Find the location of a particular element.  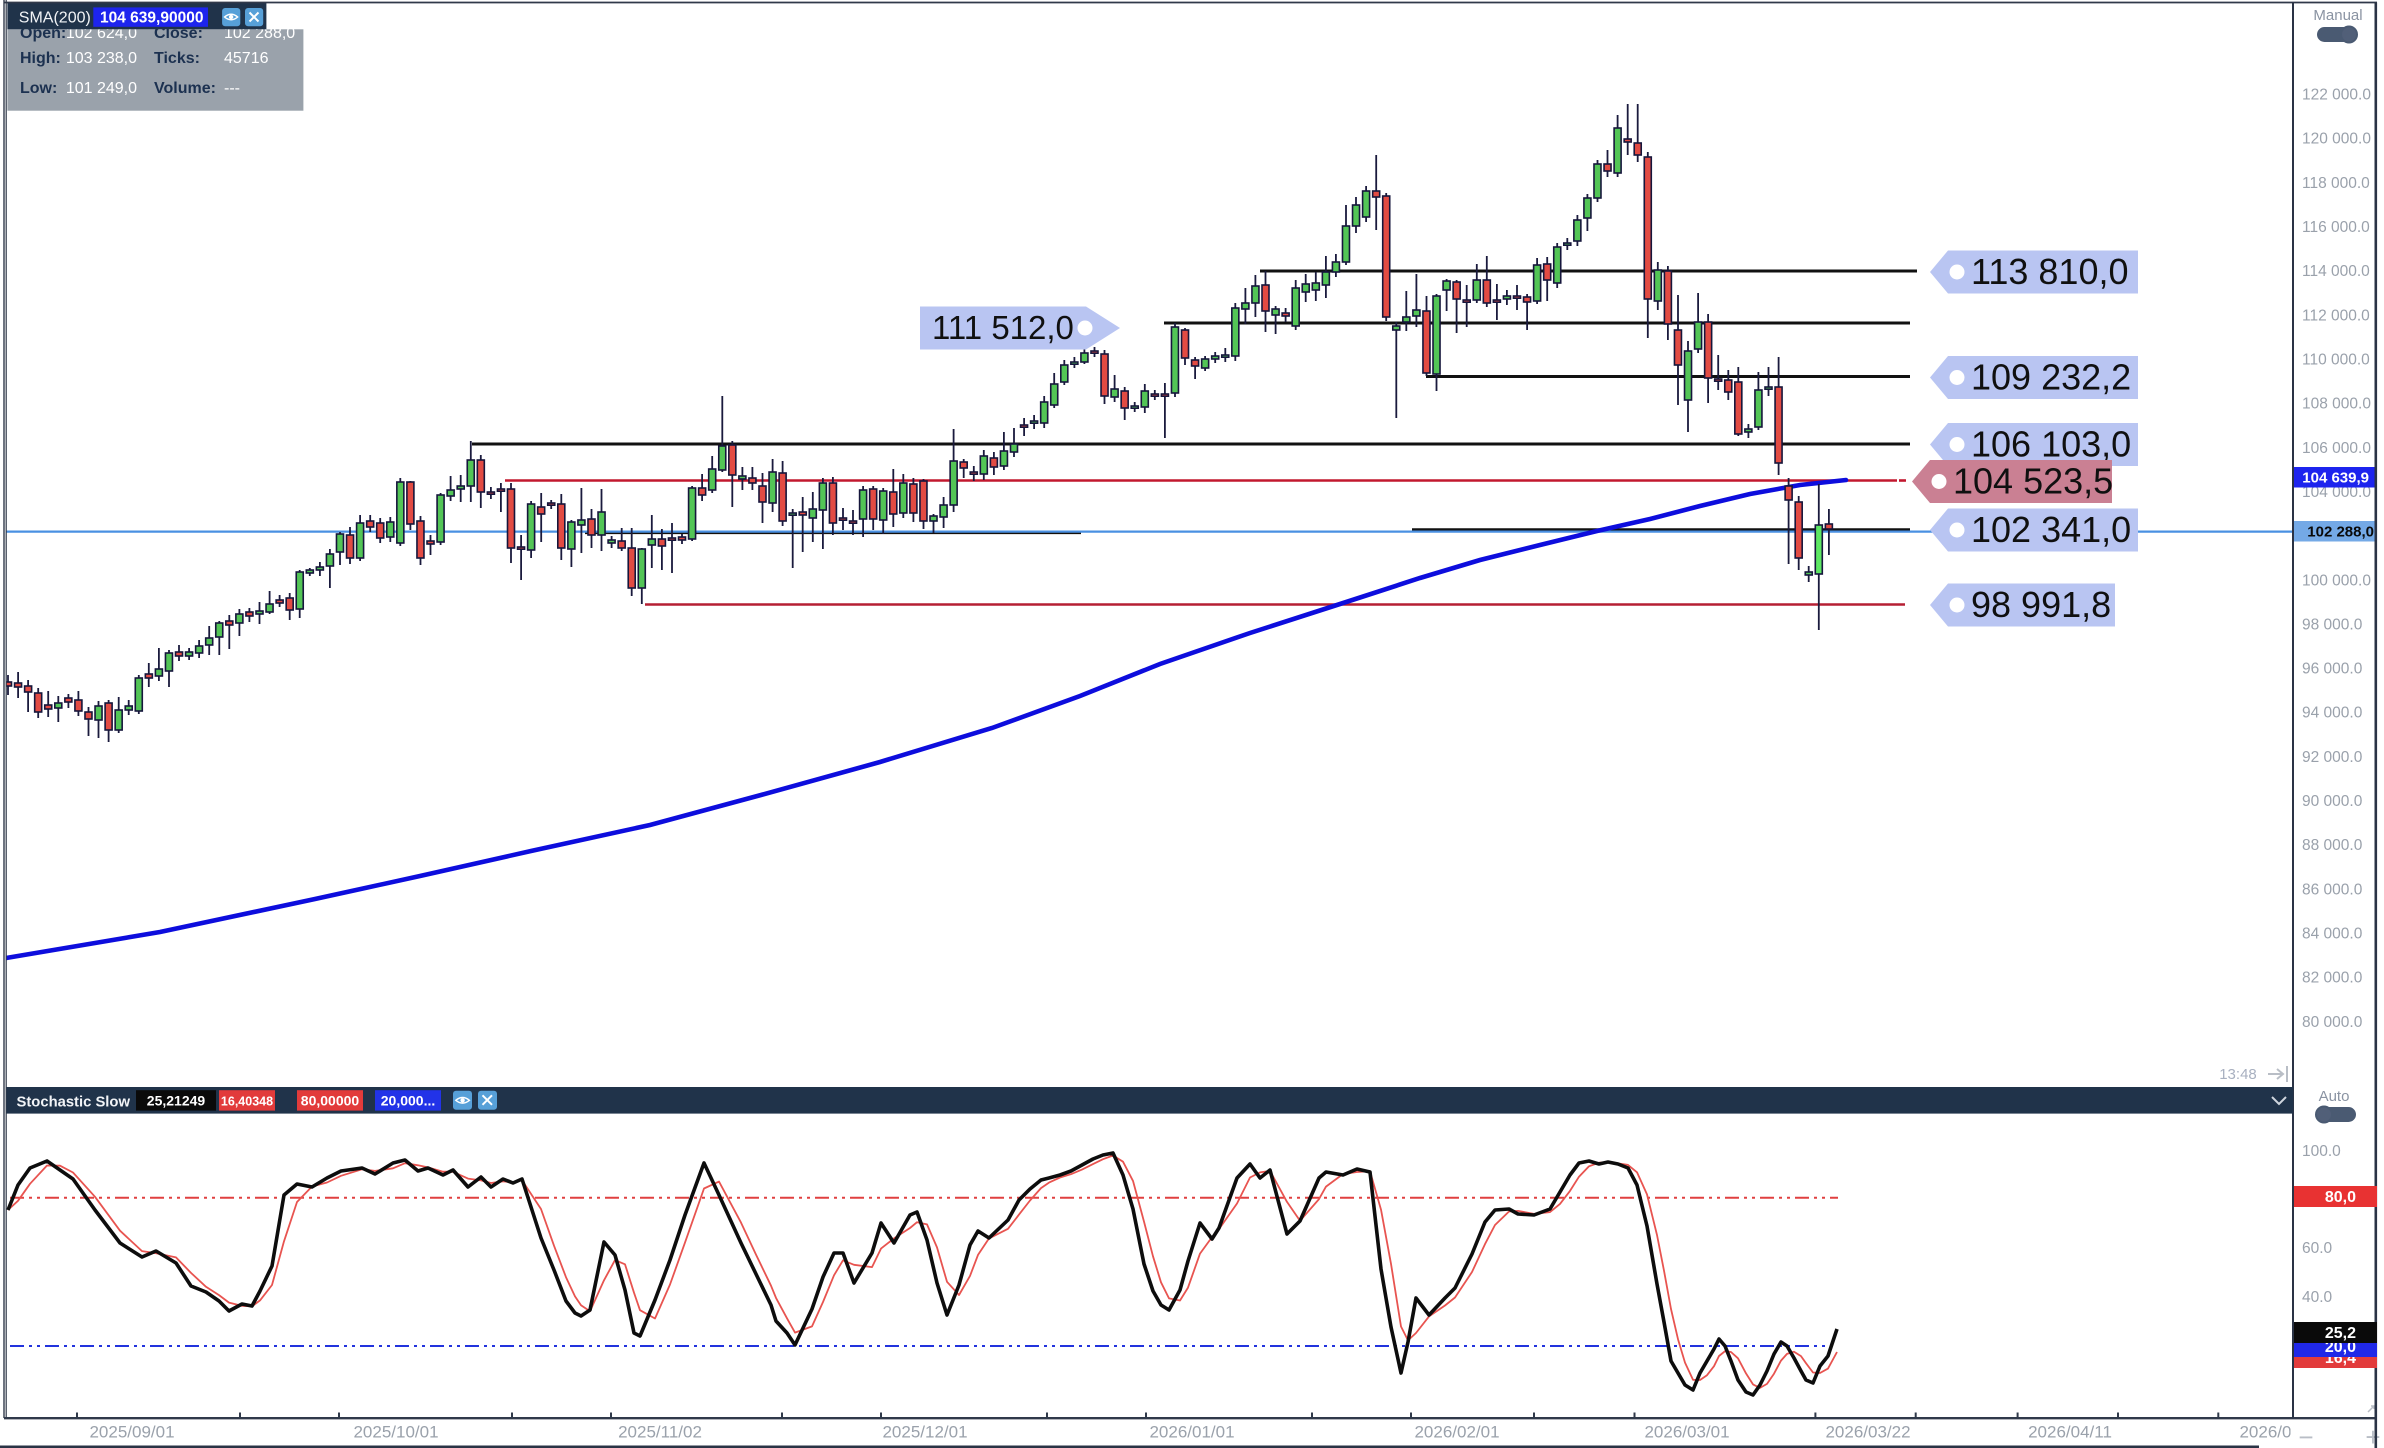

svg-text: 2026/03/22 is located at coordinates (1867, 1432).